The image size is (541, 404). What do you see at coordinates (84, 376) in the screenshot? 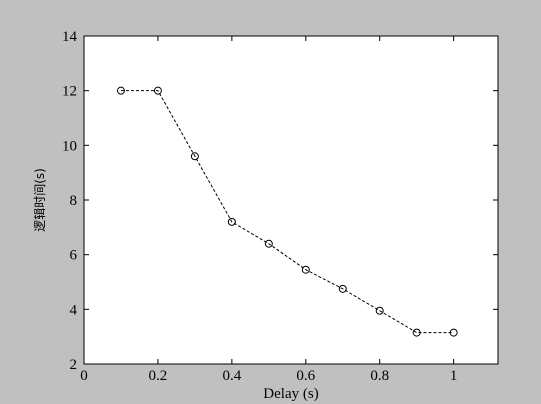
I see `x-tick-label: 0` at bounding box center [84, 376].